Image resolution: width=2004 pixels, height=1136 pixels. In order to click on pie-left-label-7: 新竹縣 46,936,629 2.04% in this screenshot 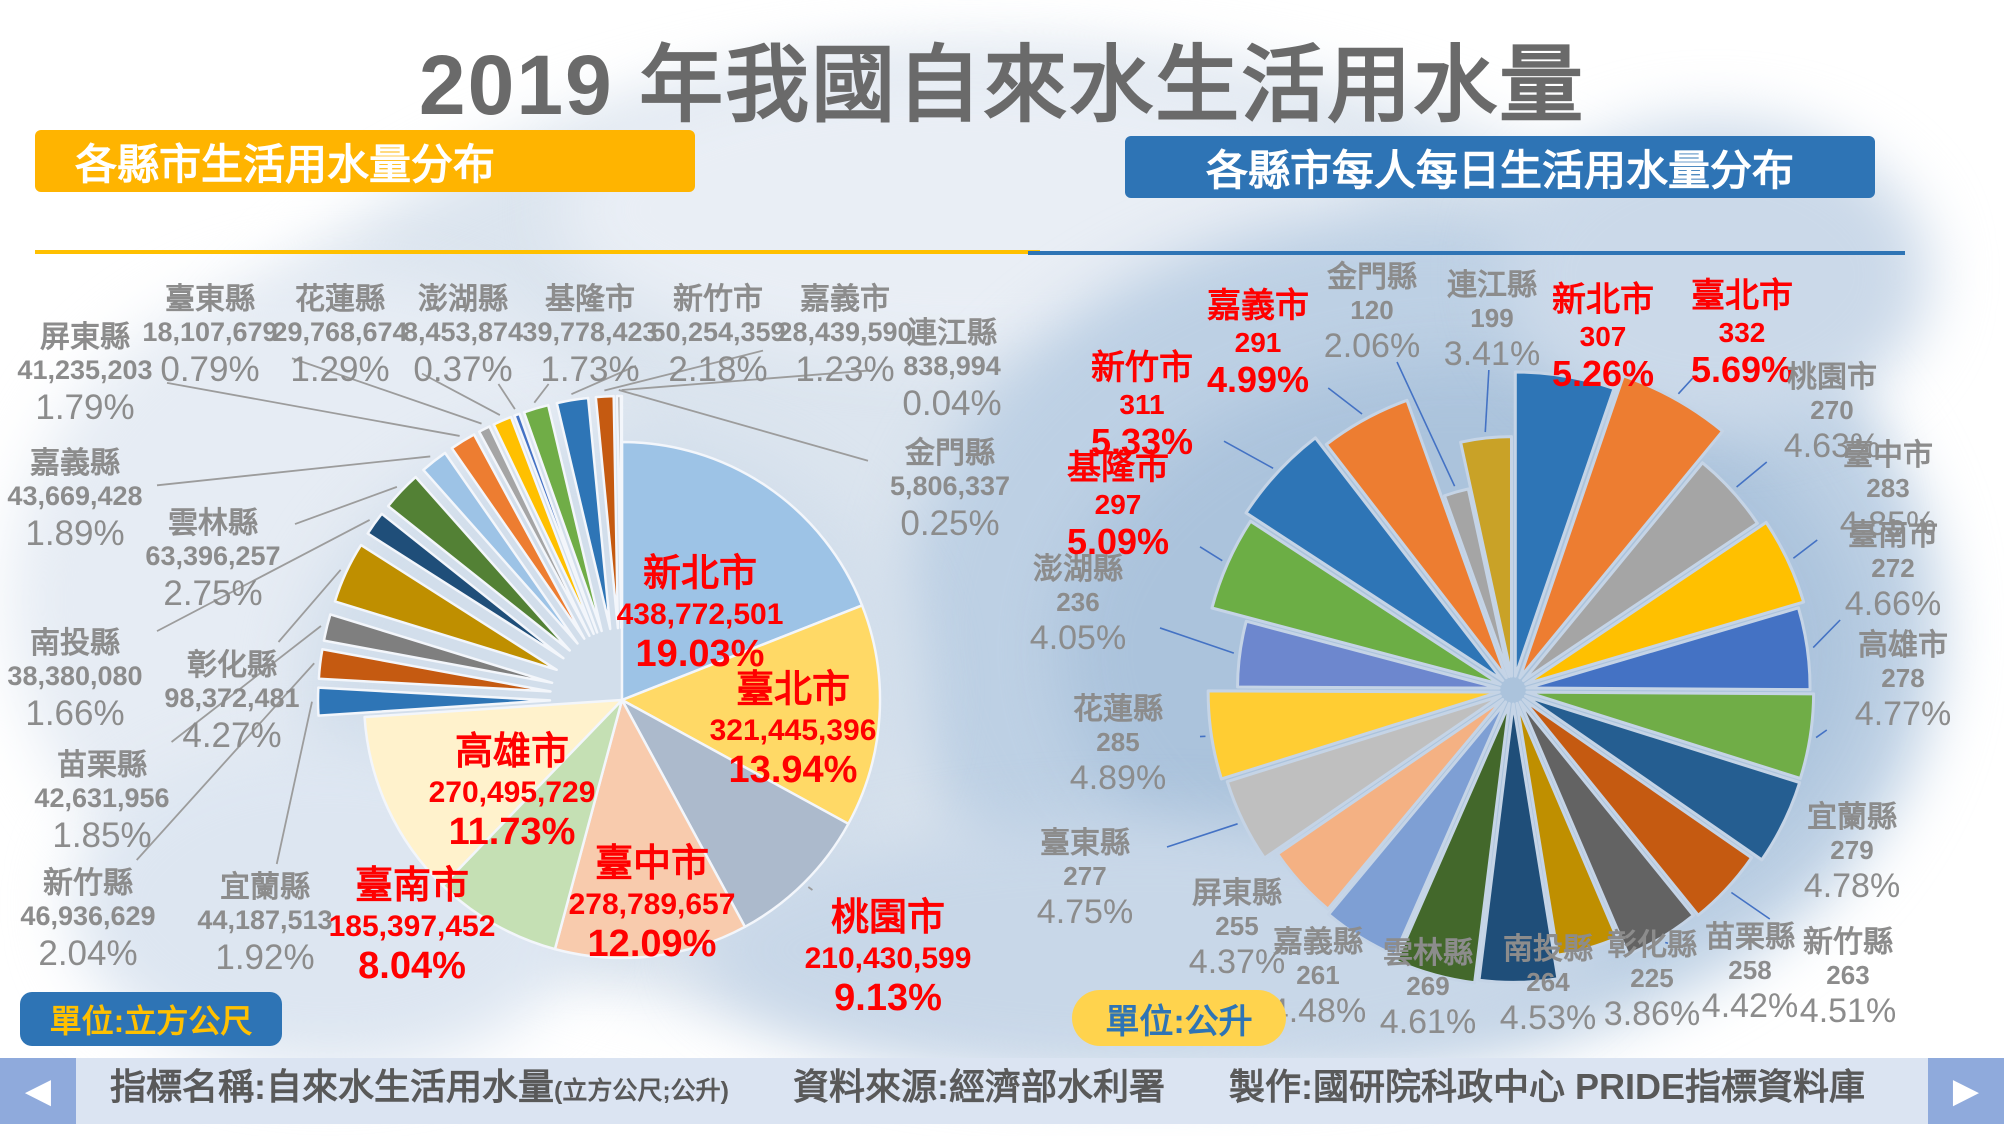, I will do `click(87, 920)`.